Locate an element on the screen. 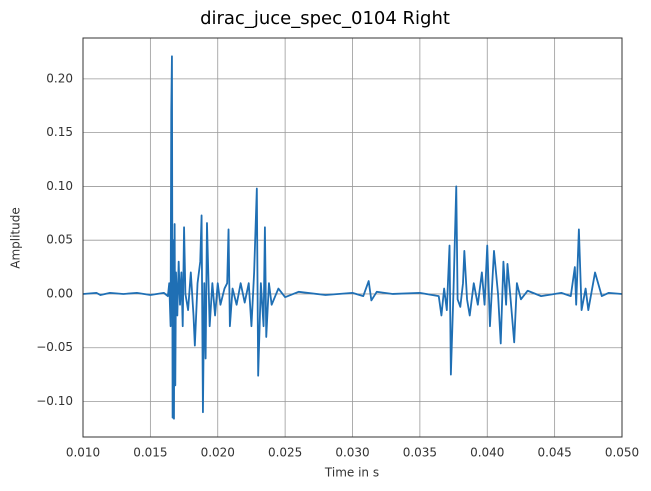 Image resolution: width=651 pixels, height=491 pixels. x-tick-label: 0.040 is located at coordinates (487, 453).